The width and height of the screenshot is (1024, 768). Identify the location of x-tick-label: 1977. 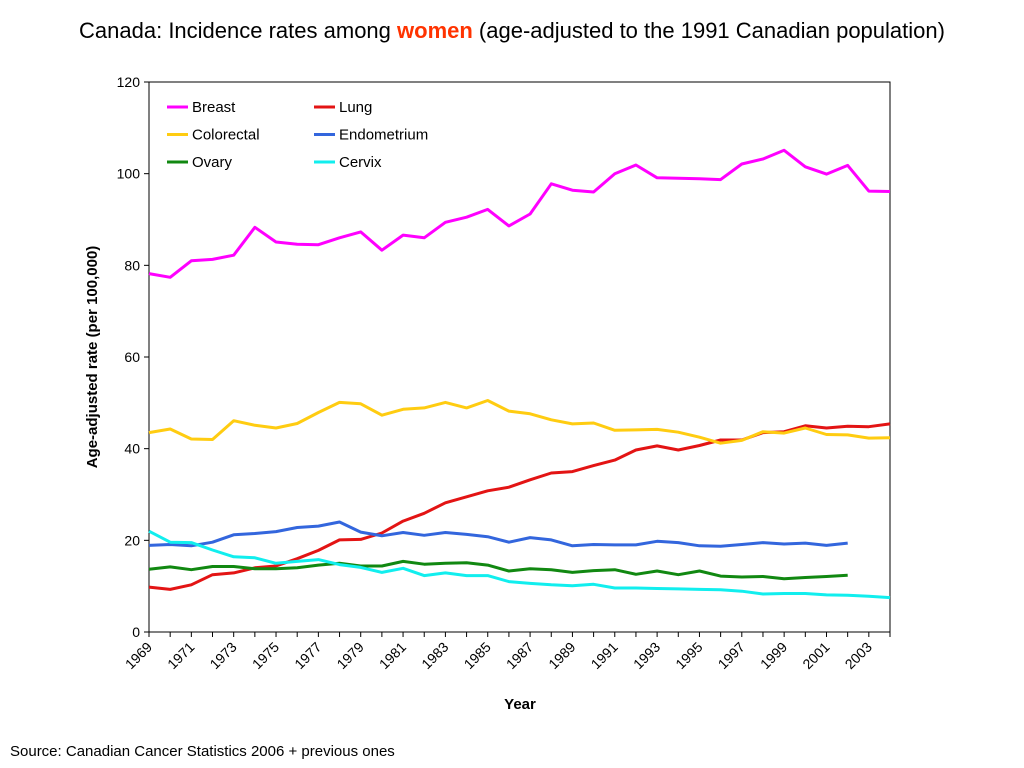
(307, 655).